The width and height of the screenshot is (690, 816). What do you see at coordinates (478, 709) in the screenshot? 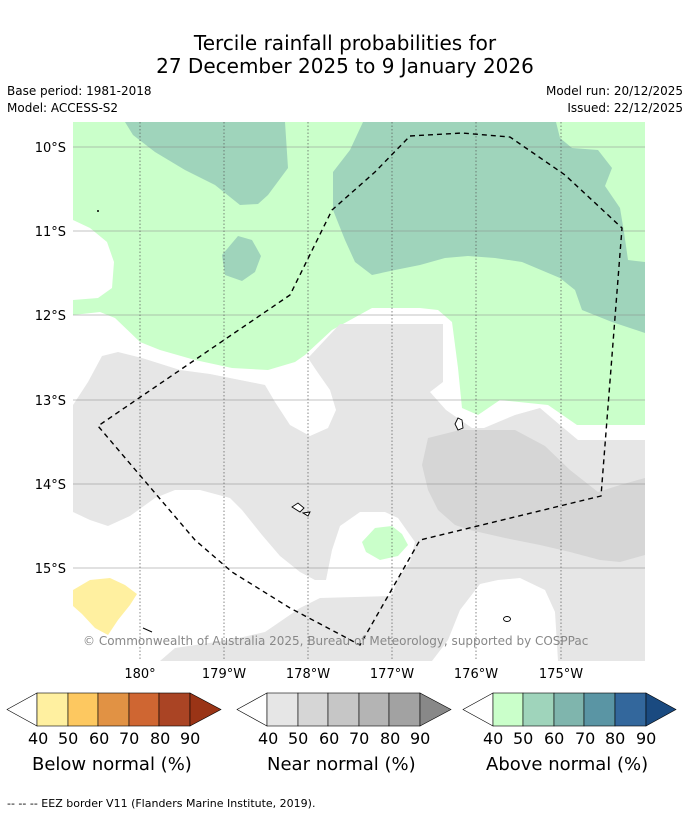
I see `colorbar-above-under-arrow` at bounding box center [478, 709].